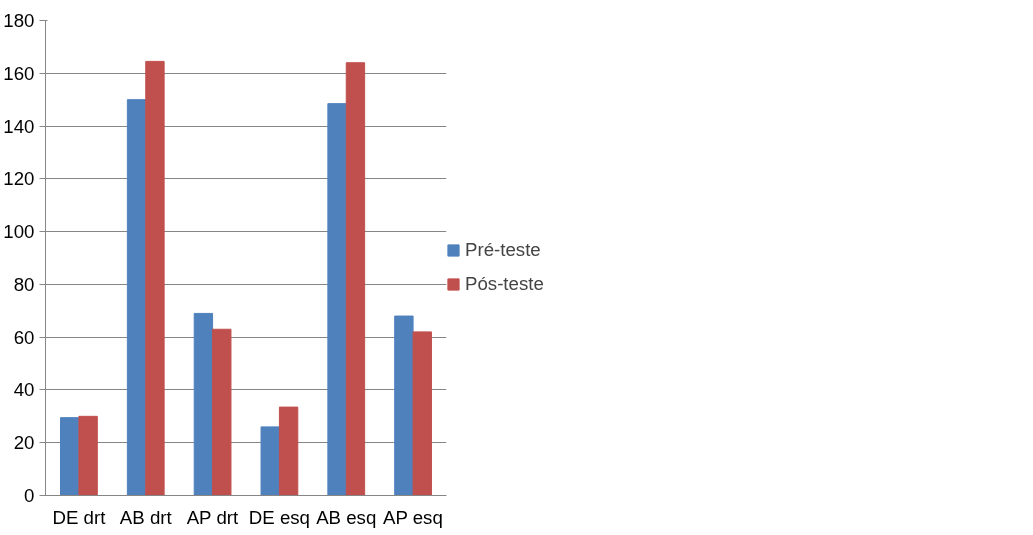  Describe the element at coordinates (24, 390) in the screenshot. I see `y-tick-label: 40` at that location.